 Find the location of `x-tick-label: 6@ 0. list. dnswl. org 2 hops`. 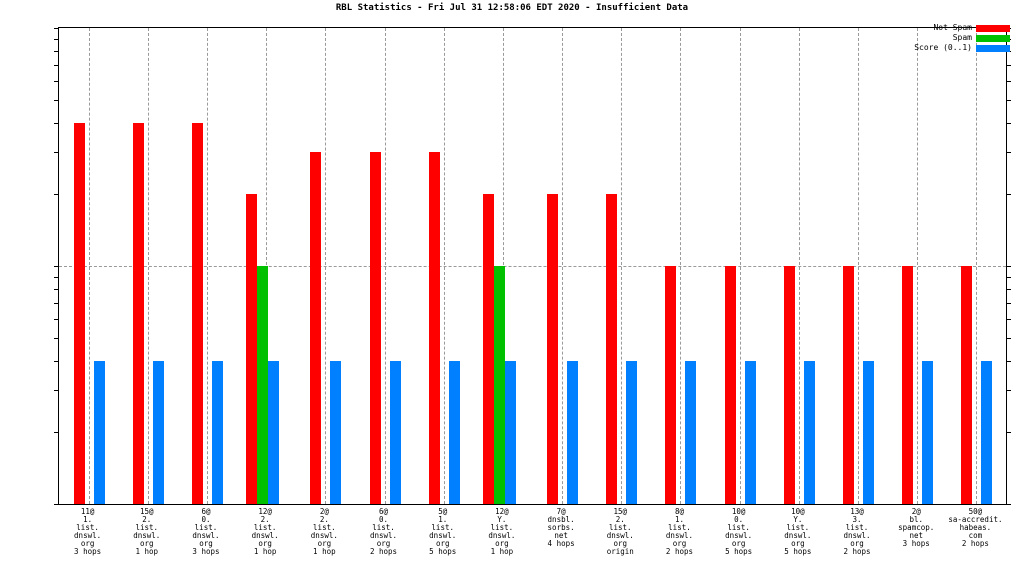

x-tick-label: 6@ 0. list. dnswl. org 2 hops is located at coordinates (383, 531).